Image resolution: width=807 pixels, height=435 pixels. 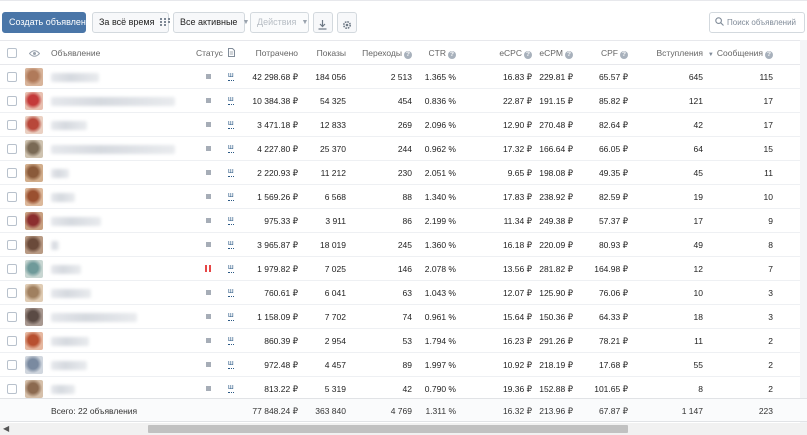 What do you see at coordinates (76, 53) in the screenshot?
I see `col-ad: Объявление` at bounding box center [76, 53].